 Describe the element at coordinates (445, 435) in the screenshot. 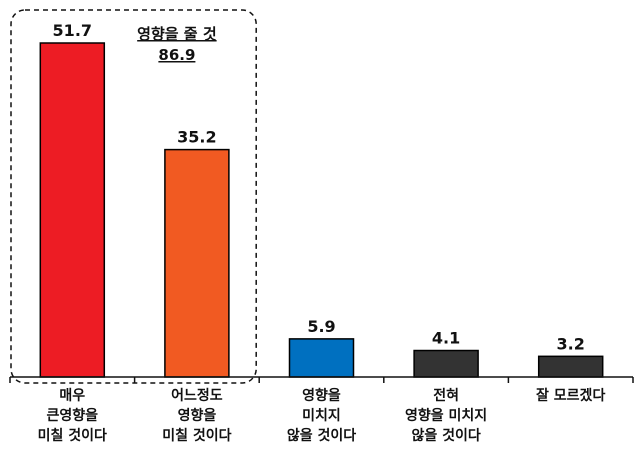

I see `category-label-4-line-3: 않을 것이다` at that location.